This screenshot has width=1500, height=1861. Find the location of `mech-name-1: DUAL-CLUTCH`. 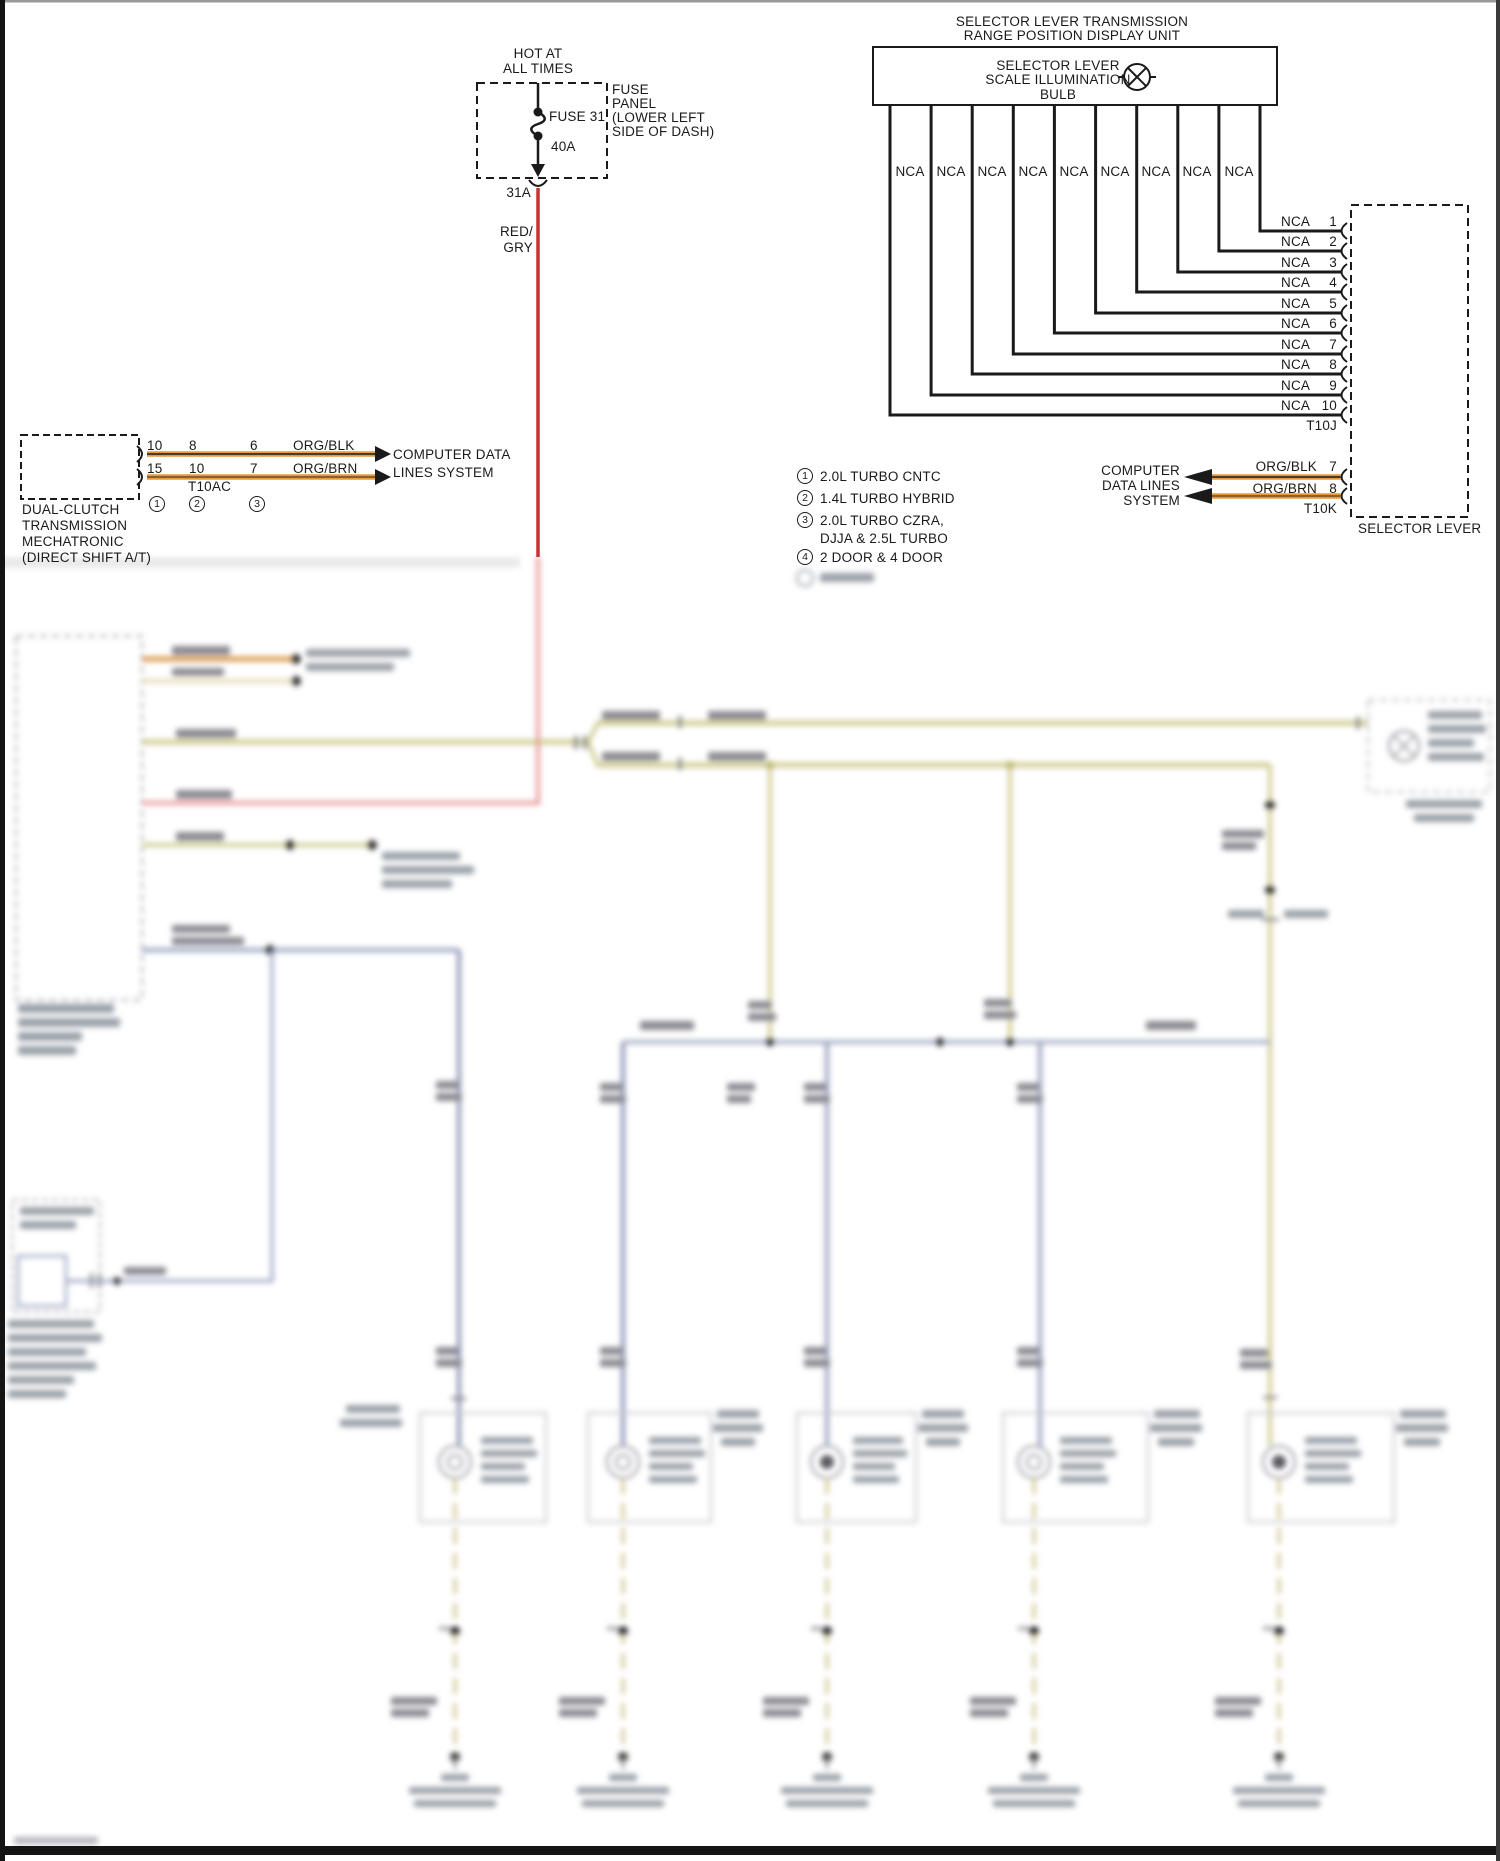

mech-name-1: DUAL-CLUTCH is located at coordinates (71, 509).